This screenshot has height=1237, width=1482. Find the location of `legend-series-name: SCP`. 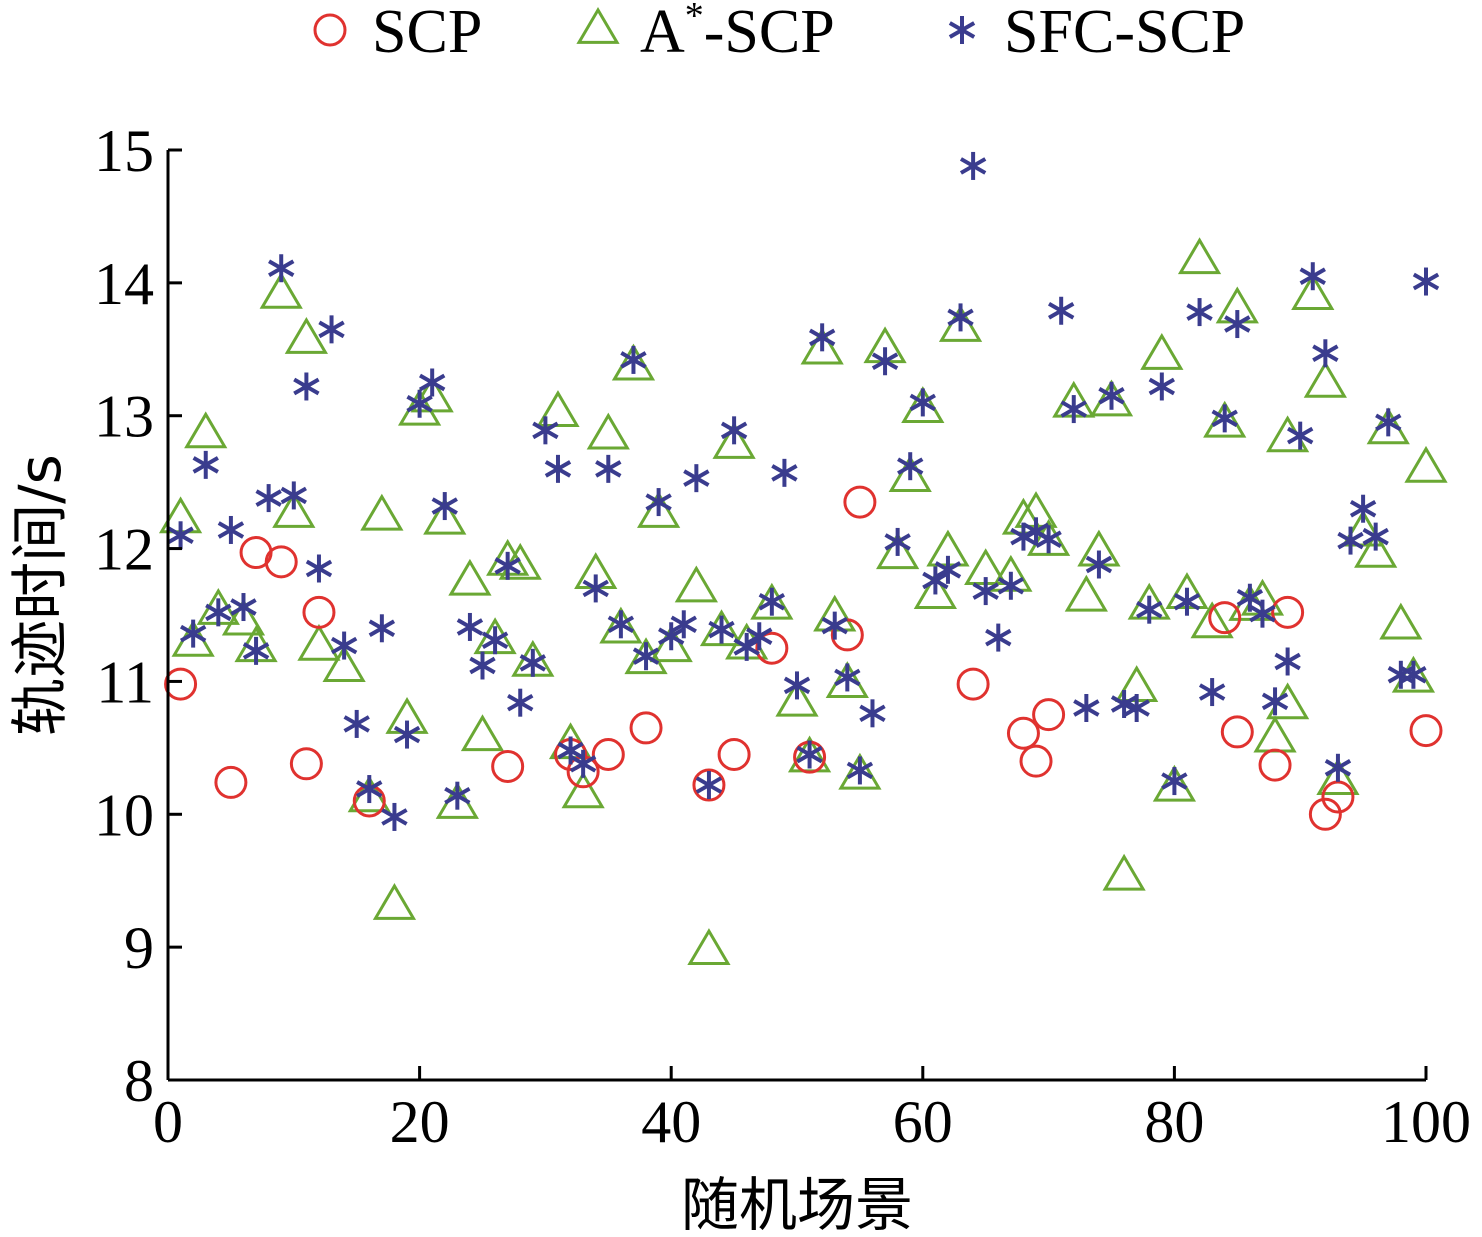

legend-series-name: SCP is located at coordinates (427, 33).